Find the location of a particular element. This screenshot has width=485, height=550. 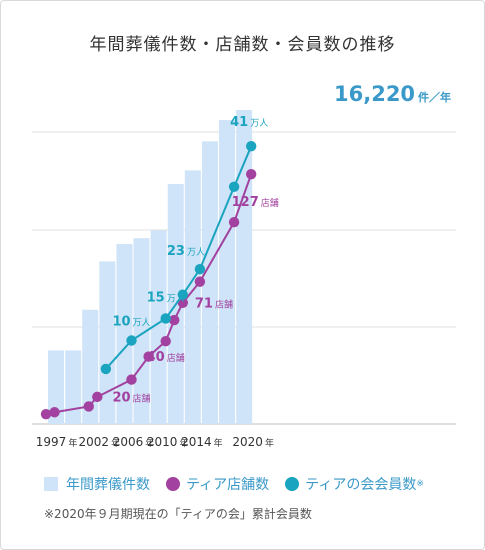

legend-item-stores: ティア店舗数 is located at coordinates (217, 484).